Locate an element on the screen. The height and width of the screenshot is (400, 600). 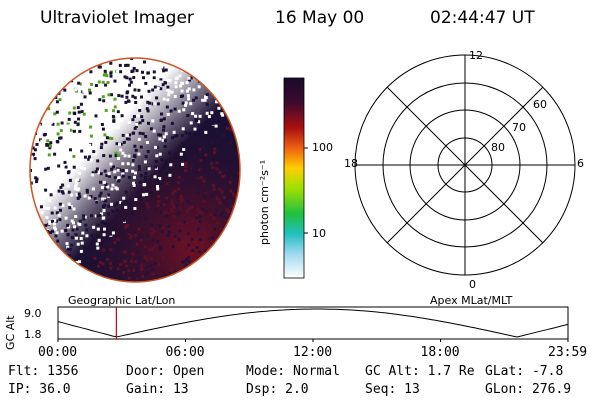
orbit-altitude-curve is located at coordinates (313, 323).